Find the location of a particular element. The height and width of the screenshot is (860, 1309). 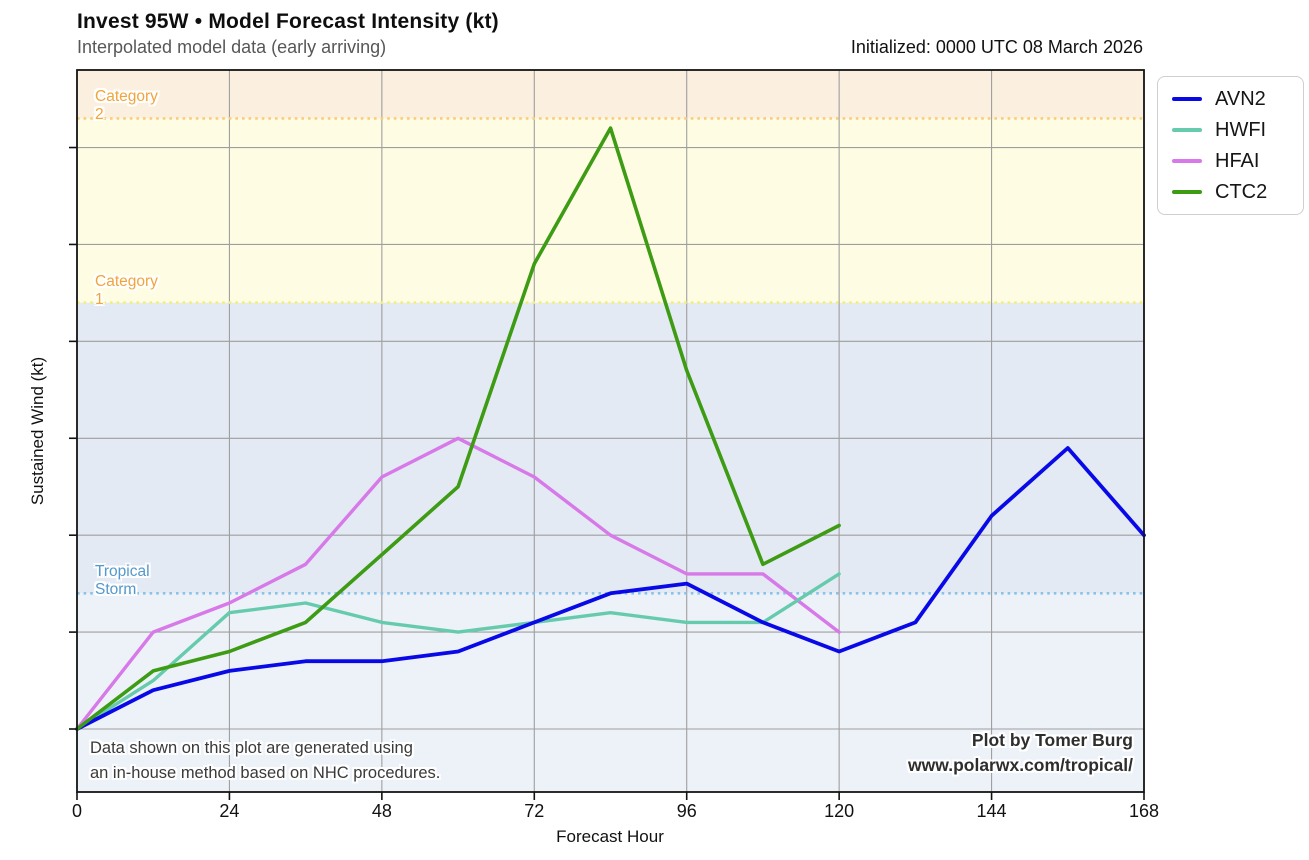

band-label-tropical-storm: Tropical Storm is located at coordinates (122, 581).